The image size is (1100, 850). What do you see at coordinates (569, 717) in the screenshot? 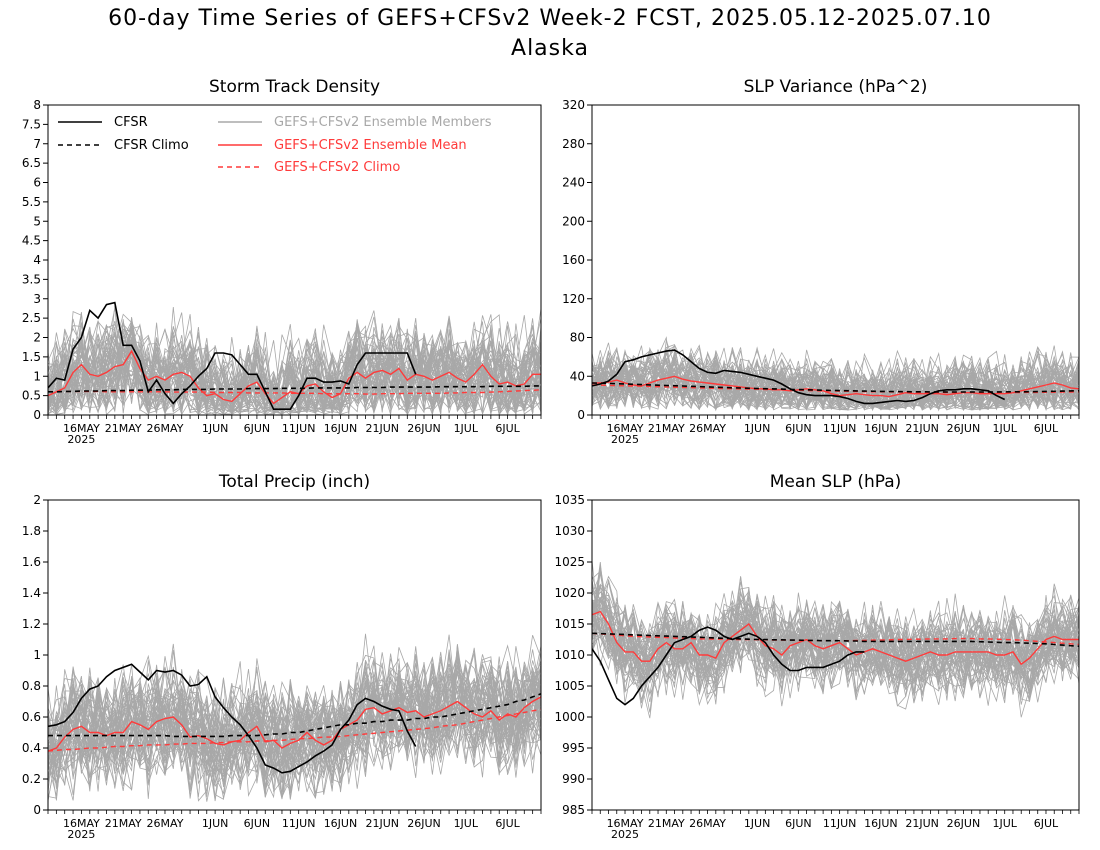
I see `y-tick-label: 1000` at bounding box center [569, 717].